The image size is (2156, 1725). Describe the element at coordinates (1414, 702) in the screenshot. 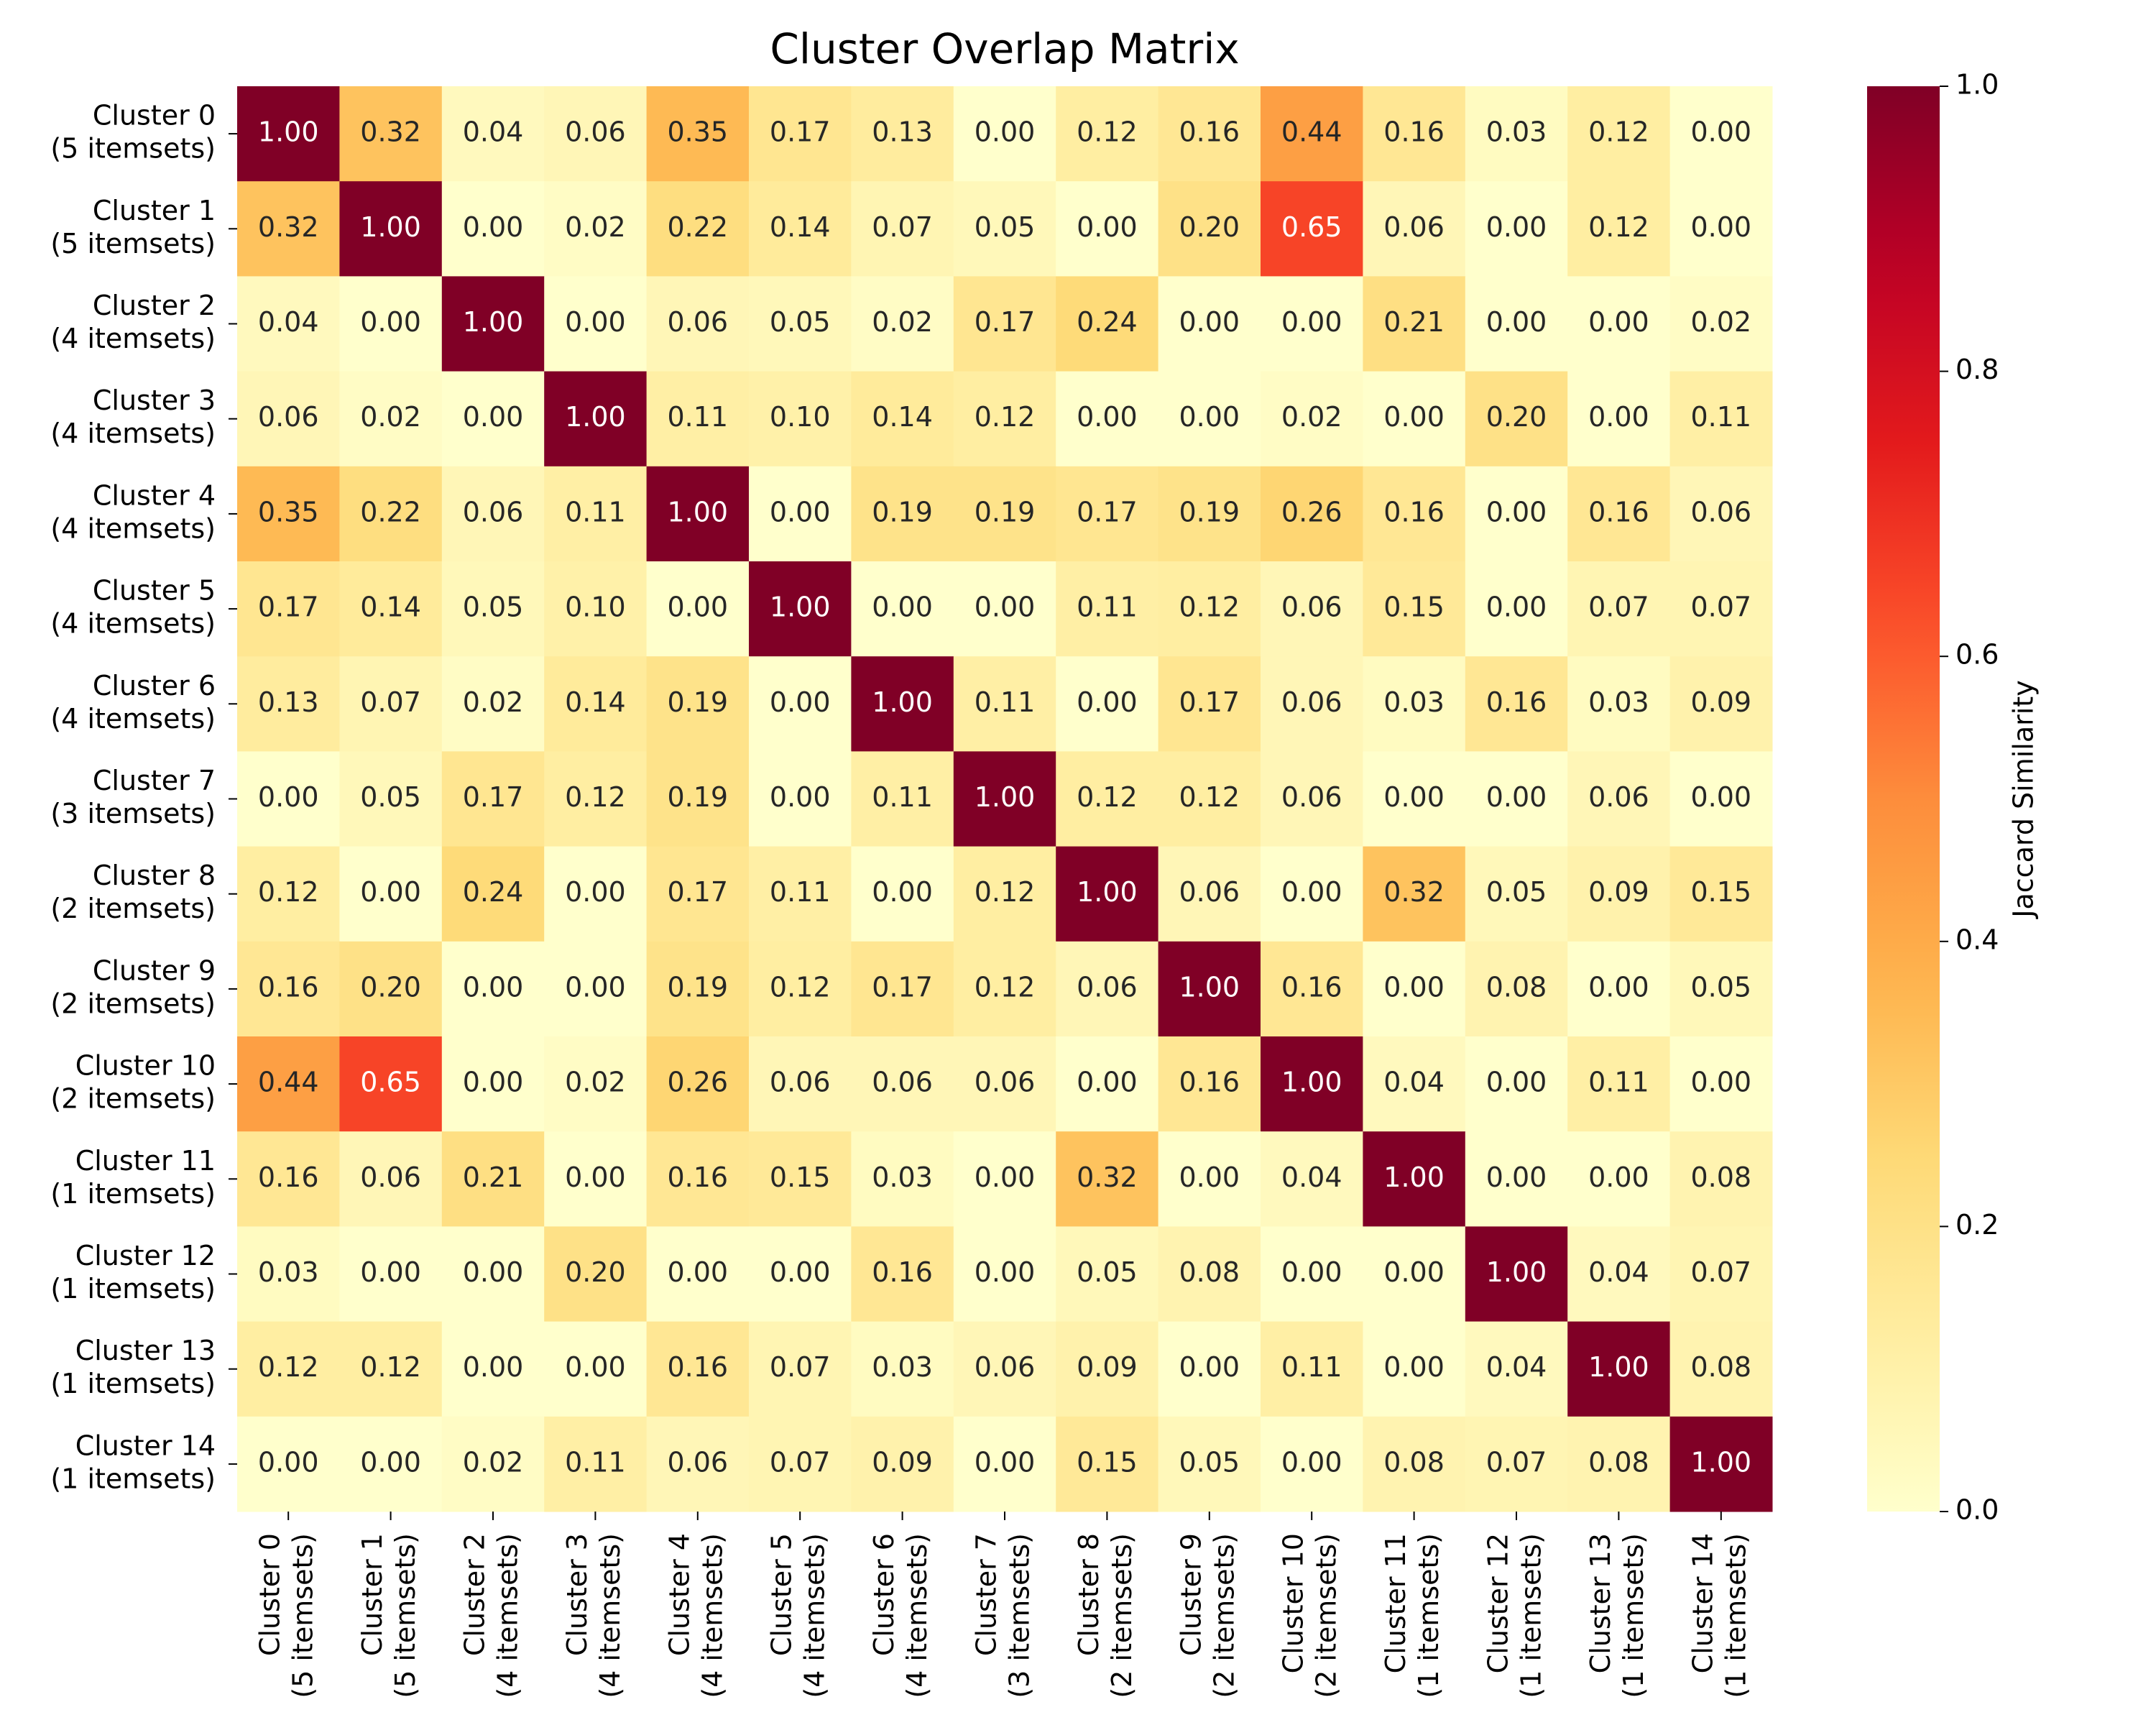

I see `cell-label: 0.03` at that location.